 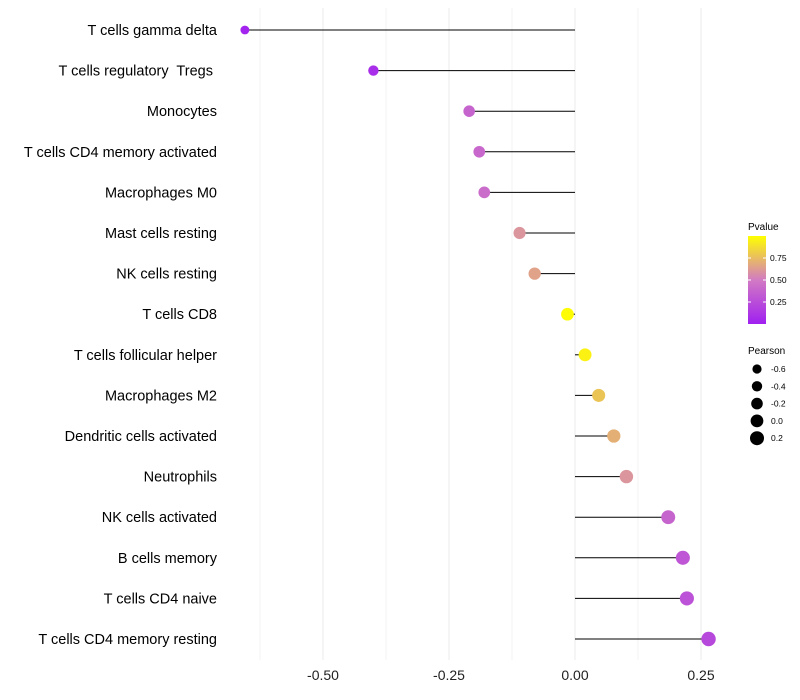 What do you see at coordinates (166, 275) in the screenshot?
I see `category-label: NK cells resting` at bounding box center [166, 275].